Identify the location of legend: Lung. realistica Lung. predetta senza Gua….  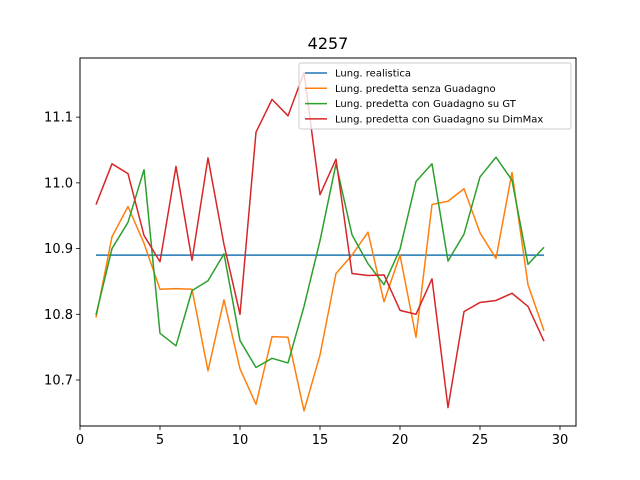
(435, 96).